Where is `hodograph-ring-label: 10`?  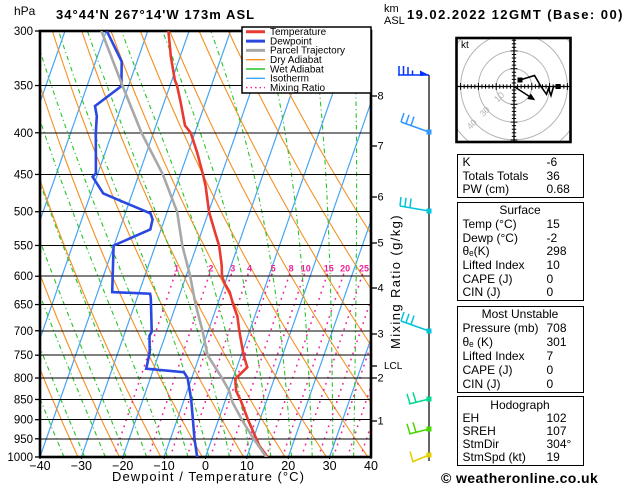
hodograph-ring-label: 10 is located at coordinates (499, 97).